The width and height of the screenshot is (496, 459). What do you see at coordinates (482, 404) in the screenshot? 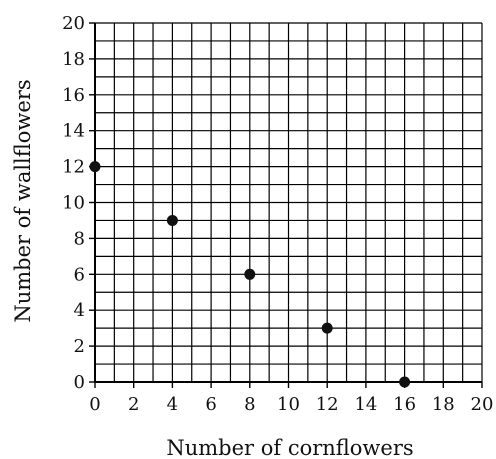
I see `x-tick-label: 20` at bounding box center [482, 404].